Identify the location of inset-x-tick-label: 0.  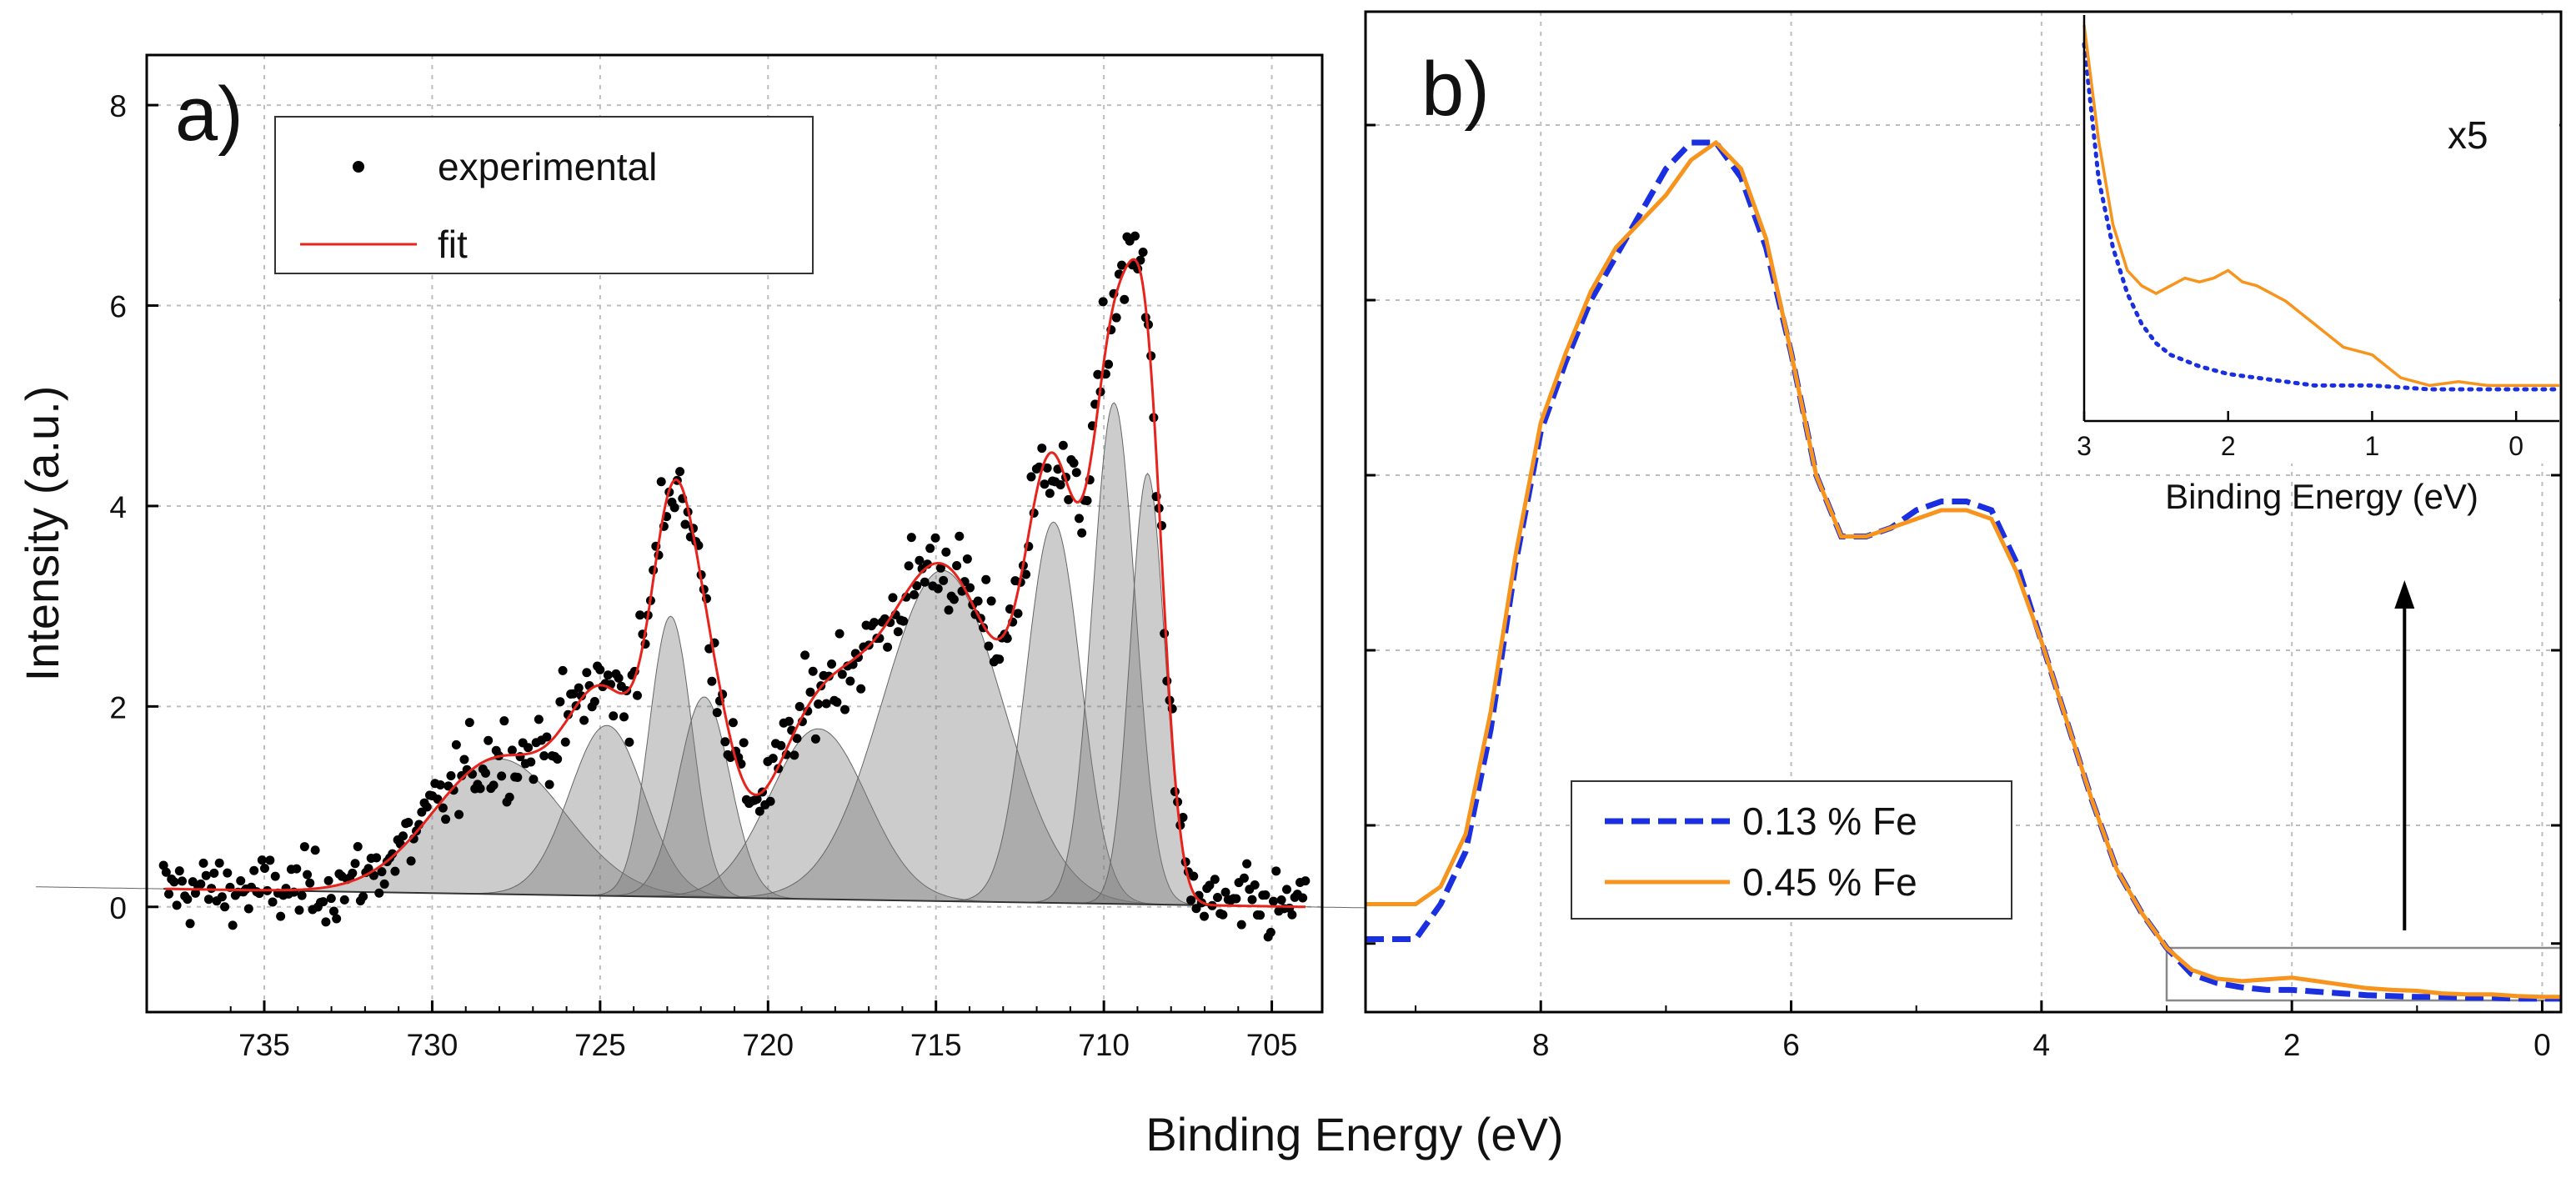
(2515, 446).